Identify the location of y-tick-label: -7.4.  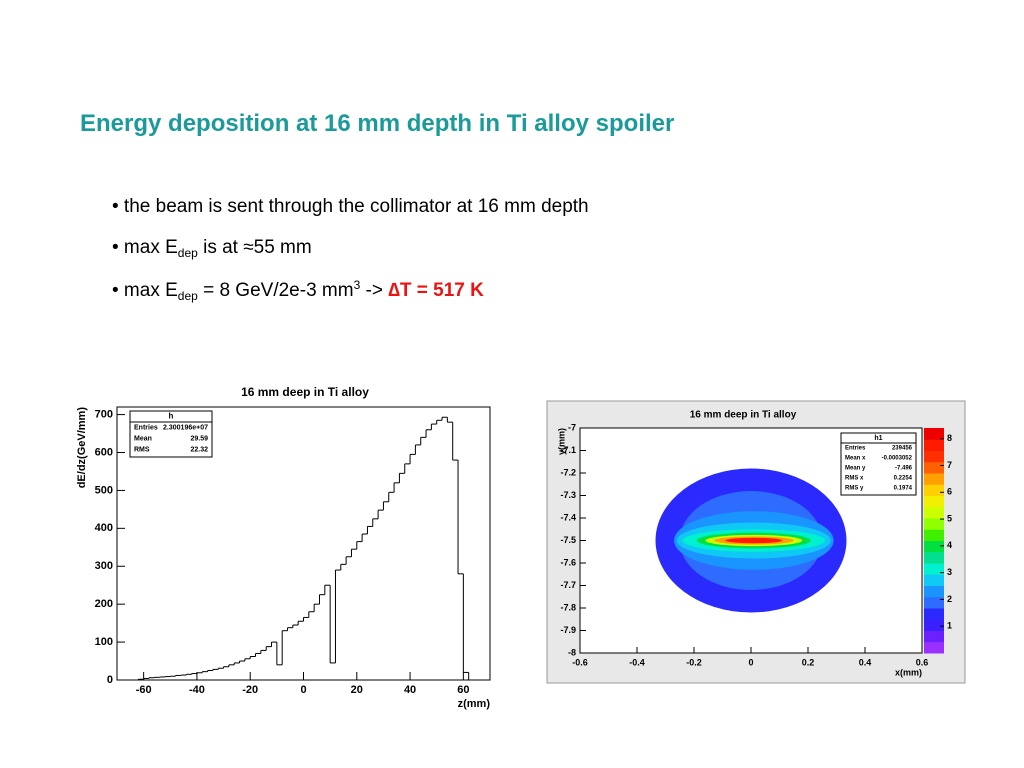
(568, 517).